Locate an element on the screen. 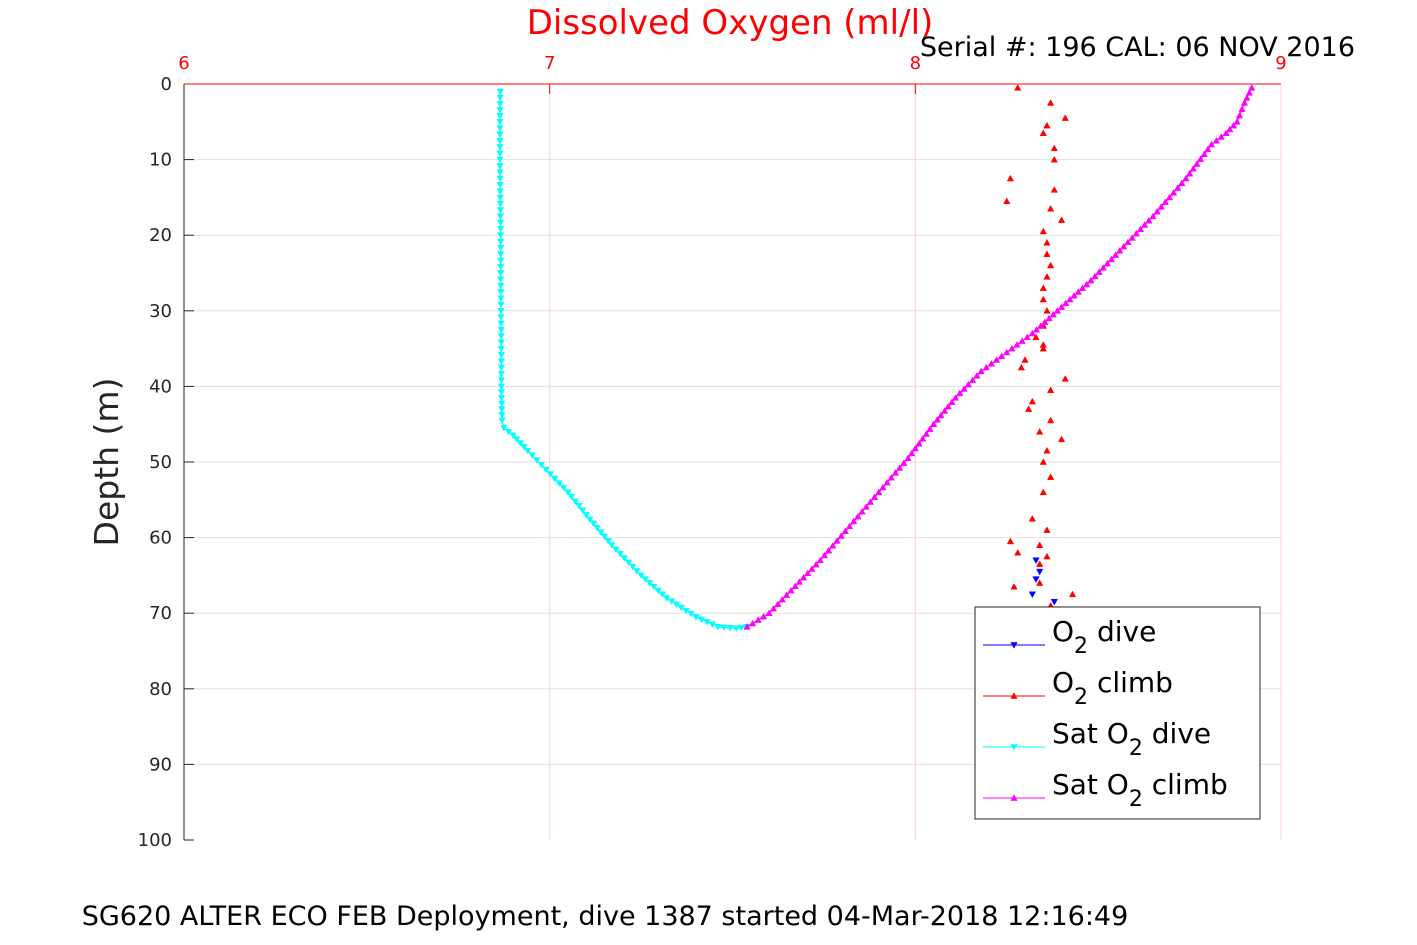 The width and height of the screenshot is (1417, 945). legend-marker-sat-o2-dive is located at coordinates (1014, 747).